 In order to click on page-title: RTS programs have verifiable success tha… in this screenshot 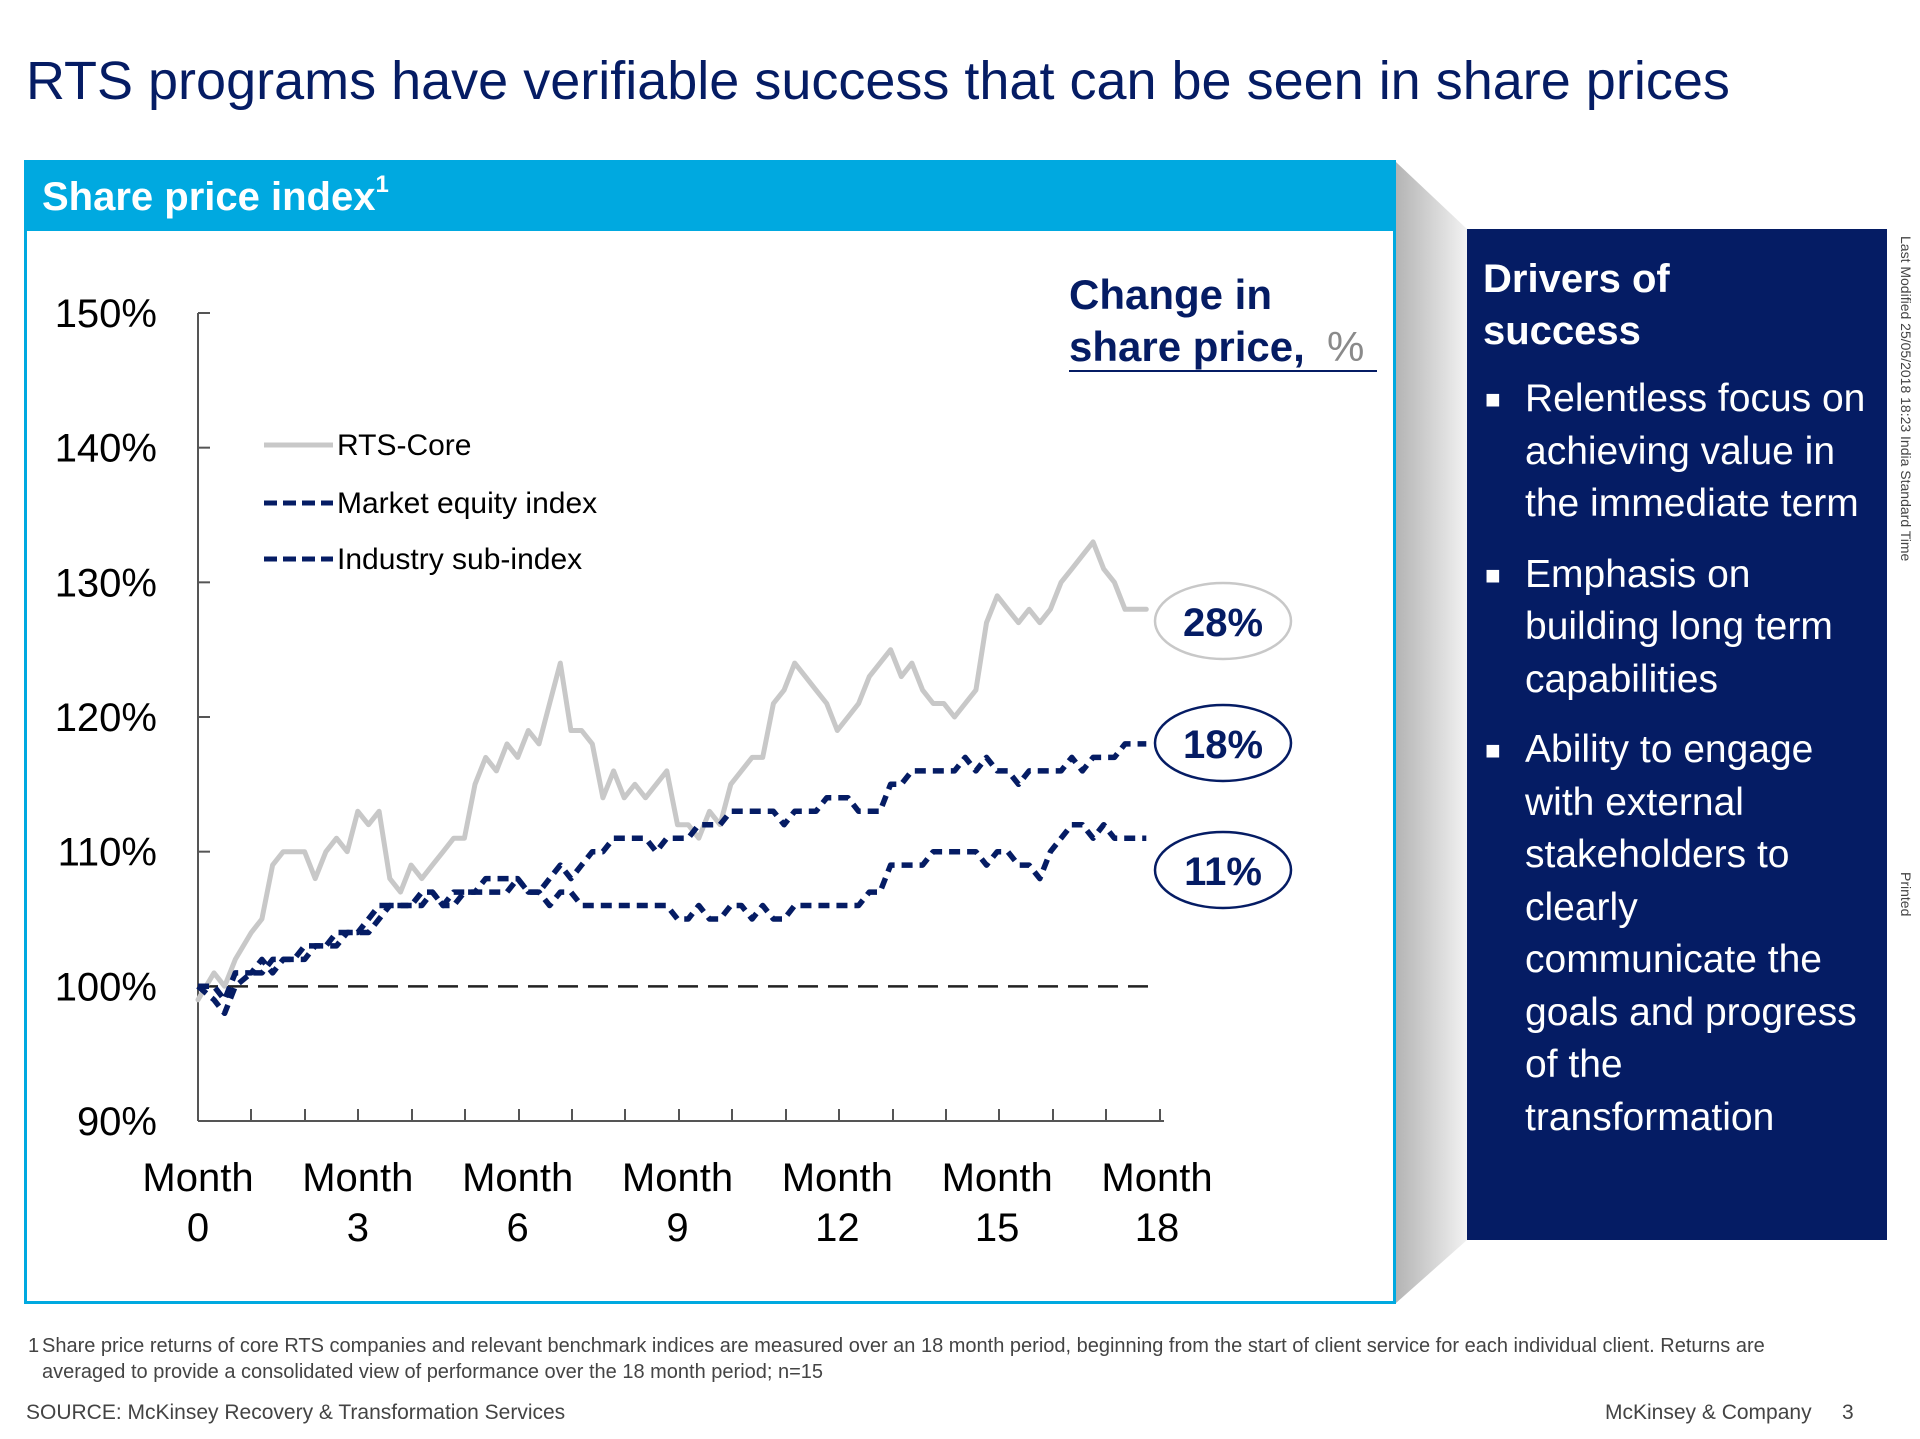, I will do `click(878, 81)`.